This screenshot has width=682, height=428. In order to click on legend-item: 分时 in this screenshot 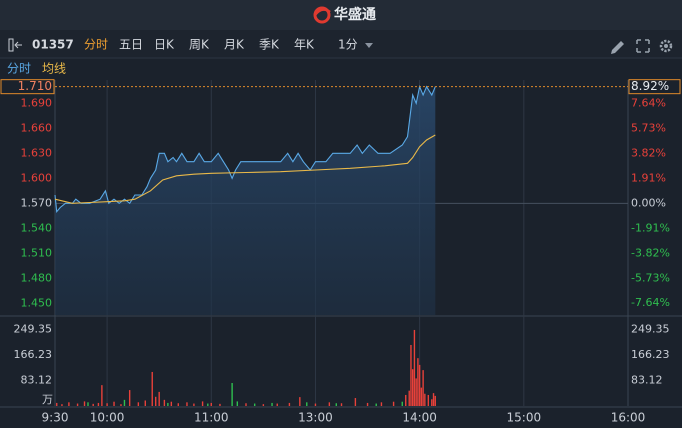, I will do `click(19, 69)`.